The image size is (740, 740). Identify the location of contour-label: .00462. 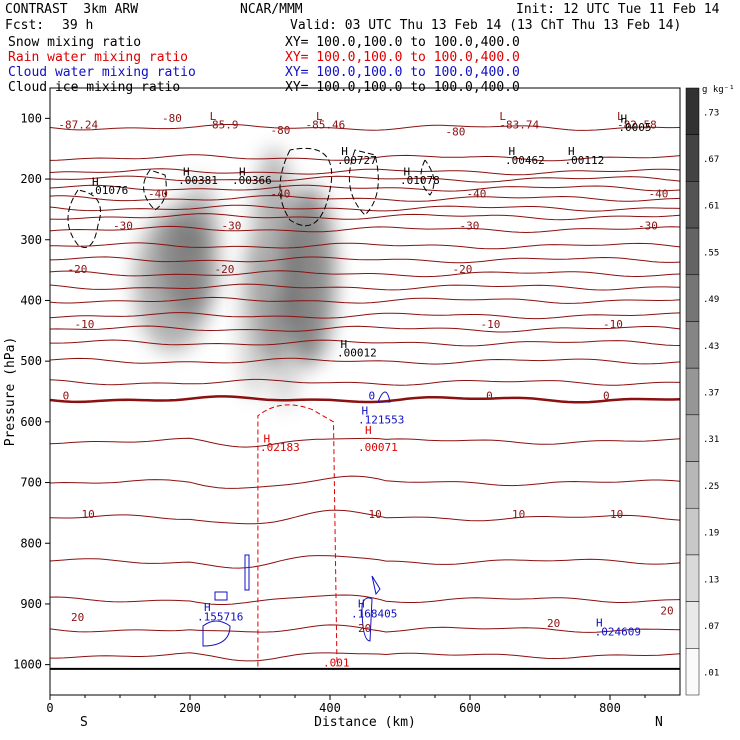
(525, 160).